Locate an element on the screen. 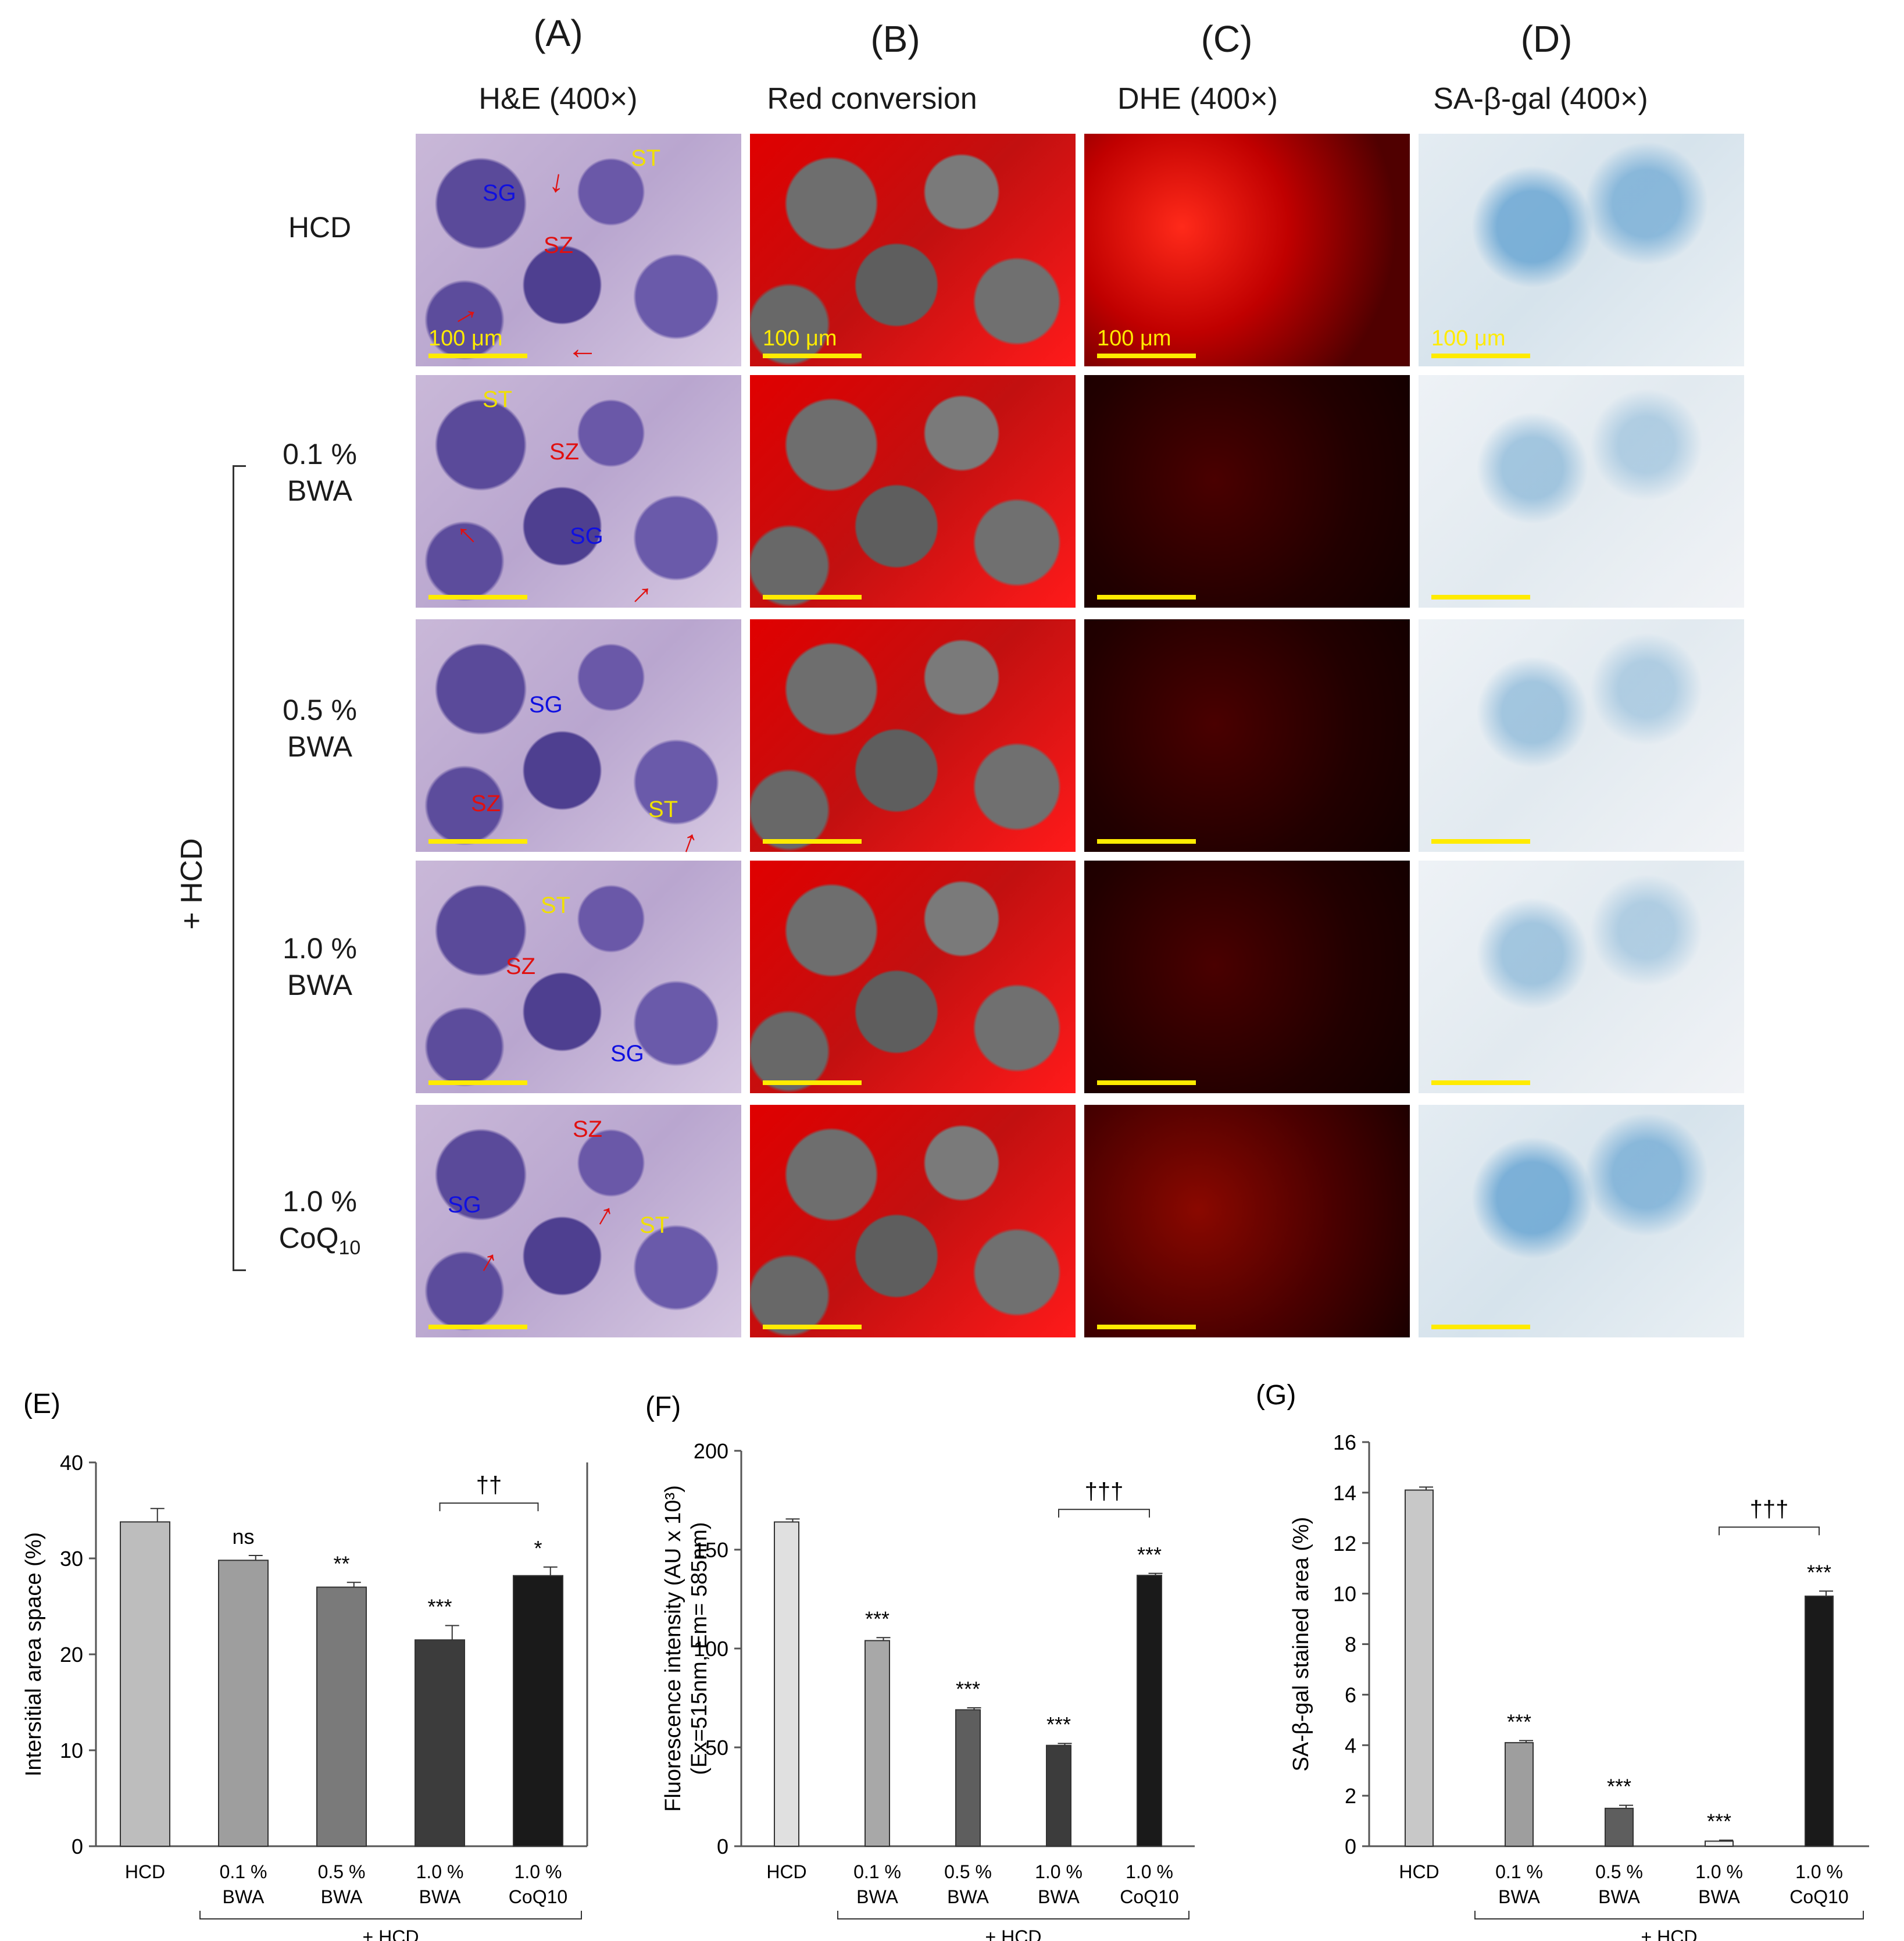 This screenshot has height=1941, width=1904. significance-bracket is located at coordinates (1104, 1513).